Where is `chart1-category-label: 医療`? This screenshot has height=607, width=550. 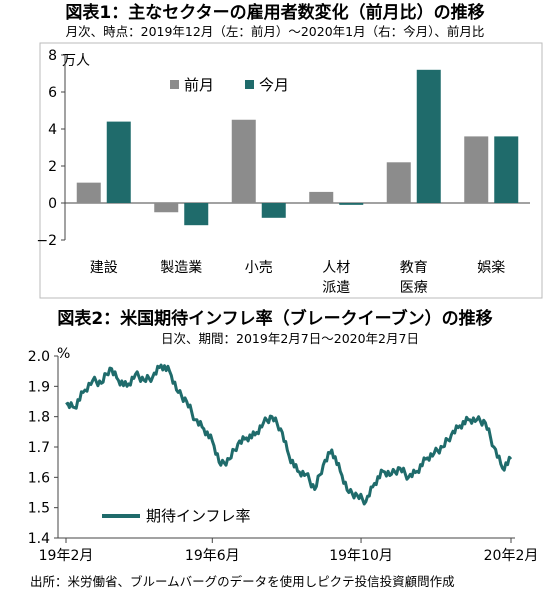
chart1-category-label: 医療 is located at coordinates (414, 287).